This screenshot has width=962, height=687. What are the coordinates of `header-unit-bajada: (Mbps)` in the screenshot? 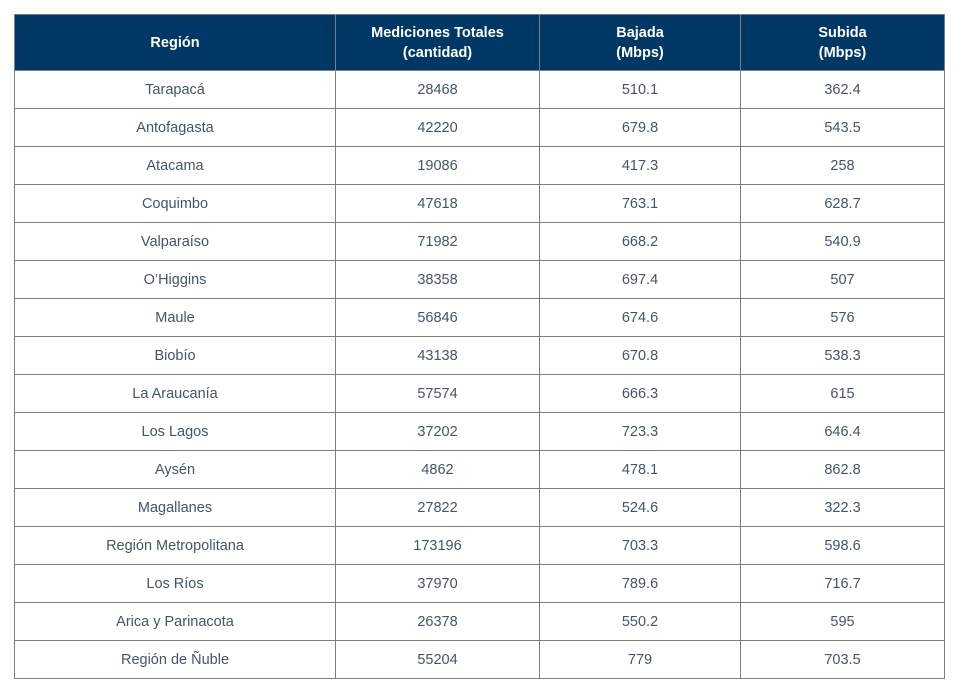 It's located at (640, 52).